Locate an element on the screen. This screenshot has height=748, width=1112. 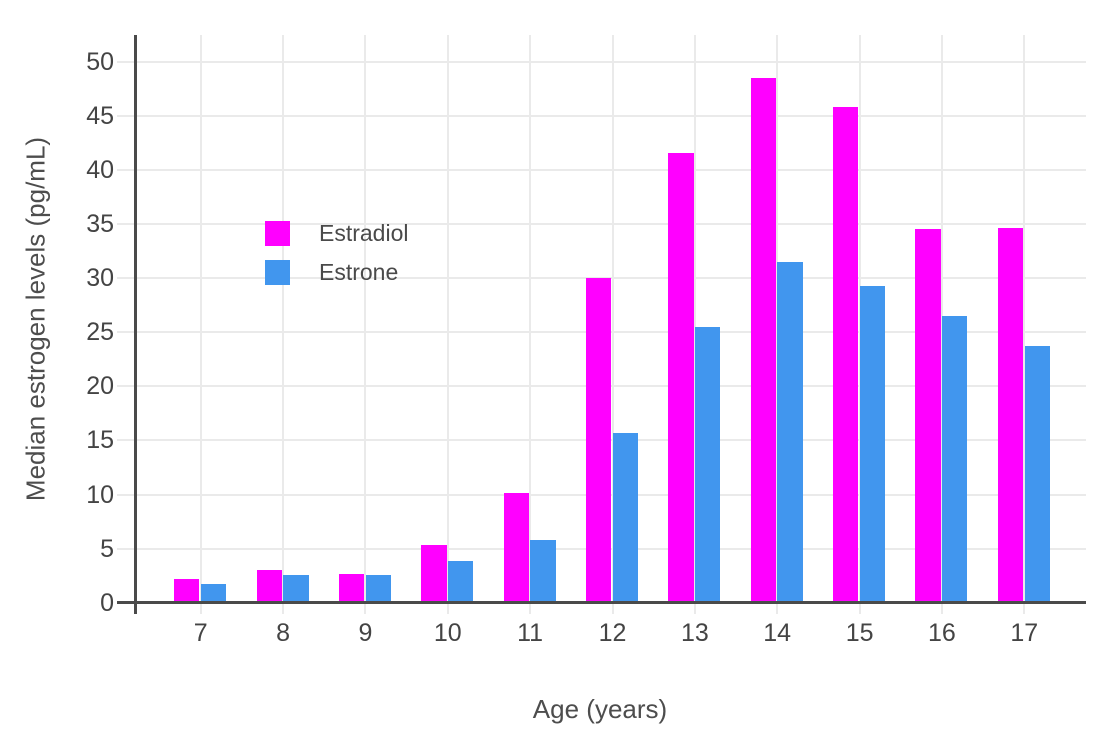
legend: Estradiol Estrone is located at coordinates (336, 253).